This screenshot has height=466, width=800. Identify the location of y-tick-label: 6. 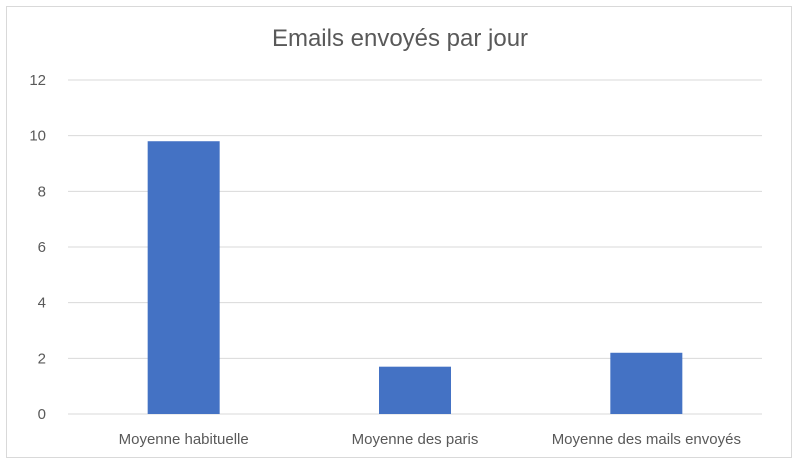
(42, 247).